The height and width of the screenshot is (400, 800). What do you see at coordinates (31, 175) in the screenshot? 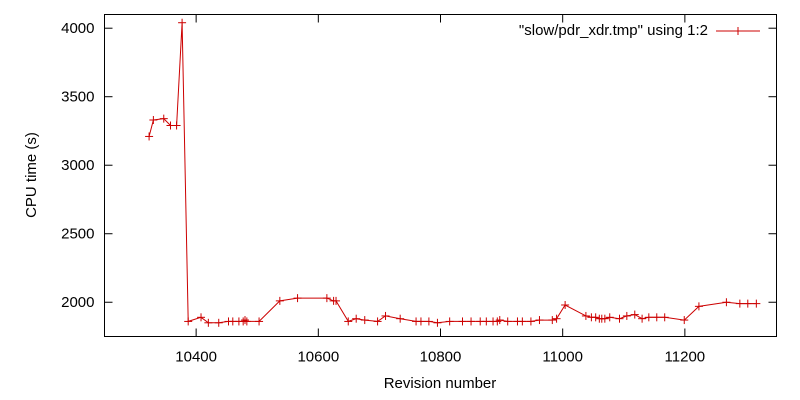
I see `y-axis-label: CPU time (s)` at bounding box center [31, 175].